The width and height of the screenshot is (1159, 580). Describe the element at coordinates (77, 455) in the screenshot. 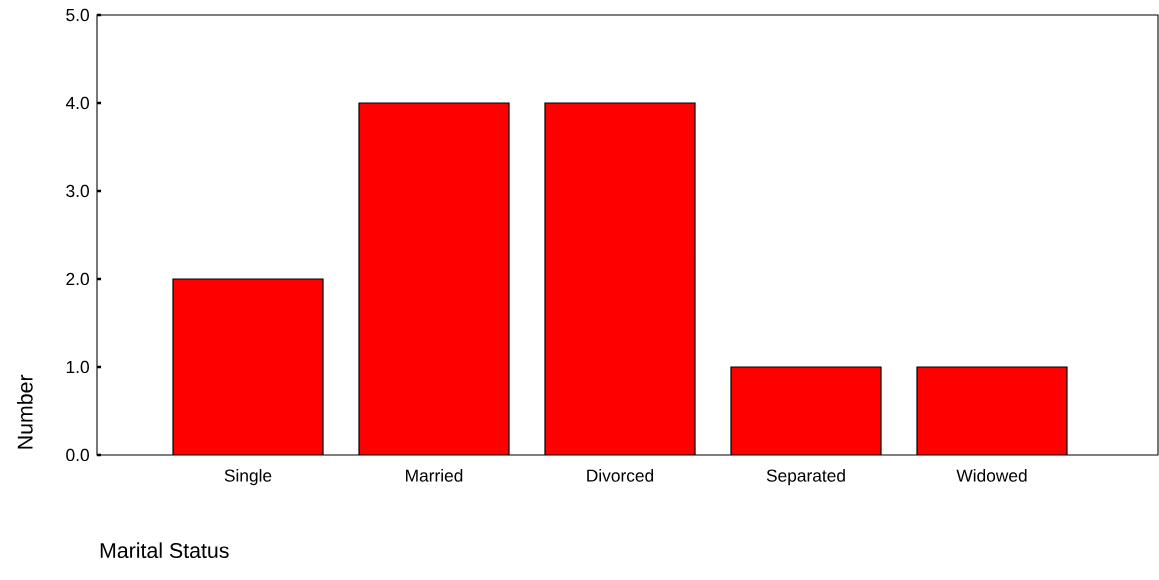

I see `y-tick-label: 0.0` at that location.